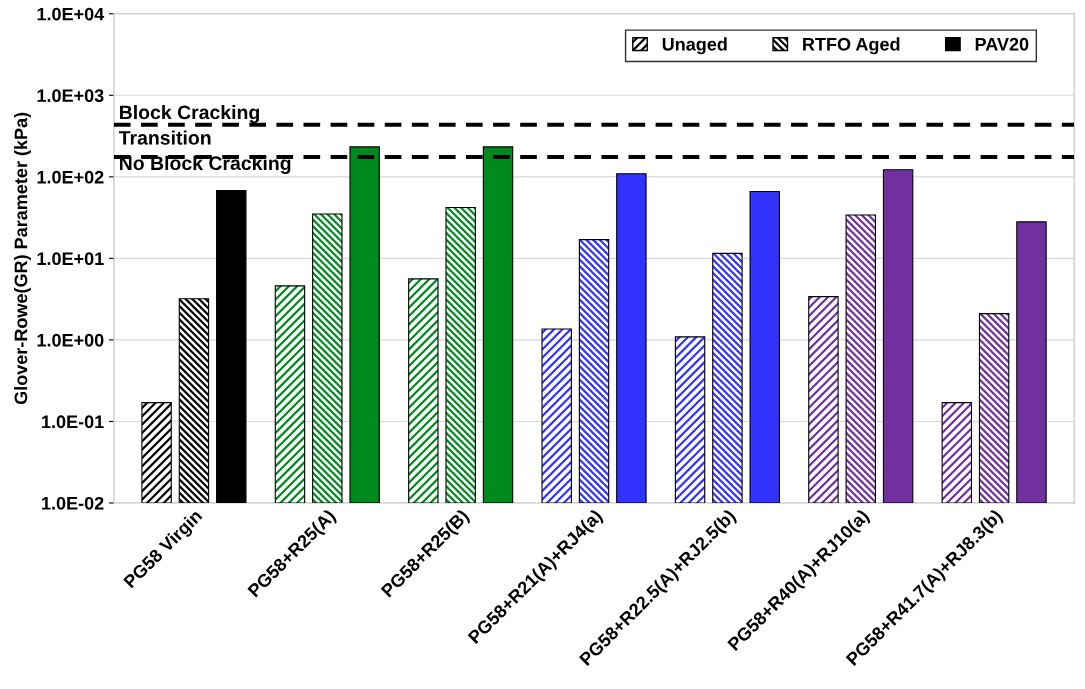  What do you see at coordinates (73, 422) in the screenshot?
I see `y-tick-label: 1.0E-01` at bounding box center [73, 422].